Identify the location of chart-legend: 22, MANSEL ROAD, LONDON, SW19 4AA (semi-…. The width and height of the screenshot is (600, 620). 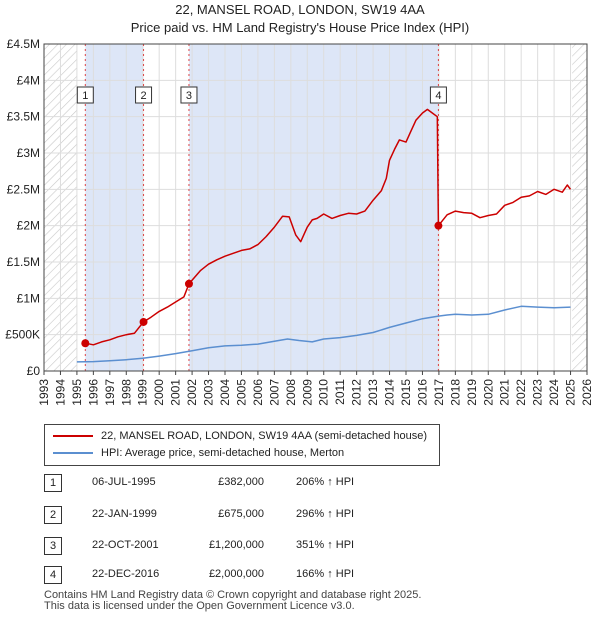
(242, 445).